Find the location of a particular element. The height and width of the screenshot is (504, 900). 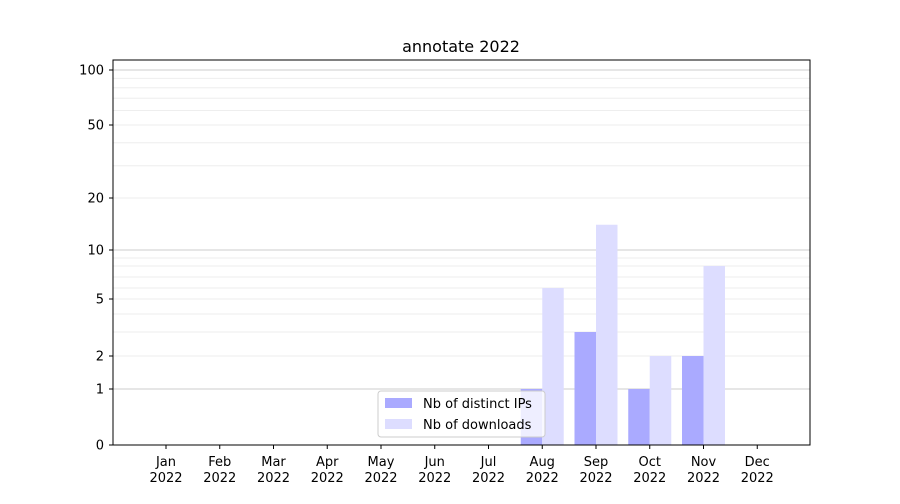

x-tick-label: Aug 2022 is located at coordinates (542, 470).